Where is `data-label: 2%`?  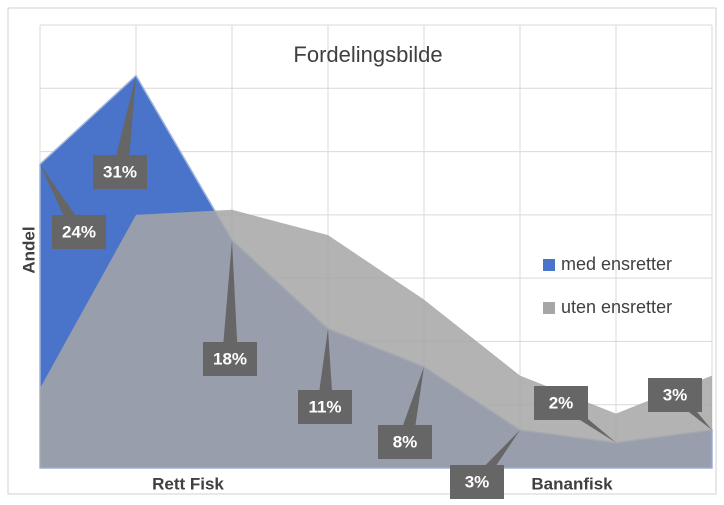
data-label: 2% is located at coordinates (561, 402).